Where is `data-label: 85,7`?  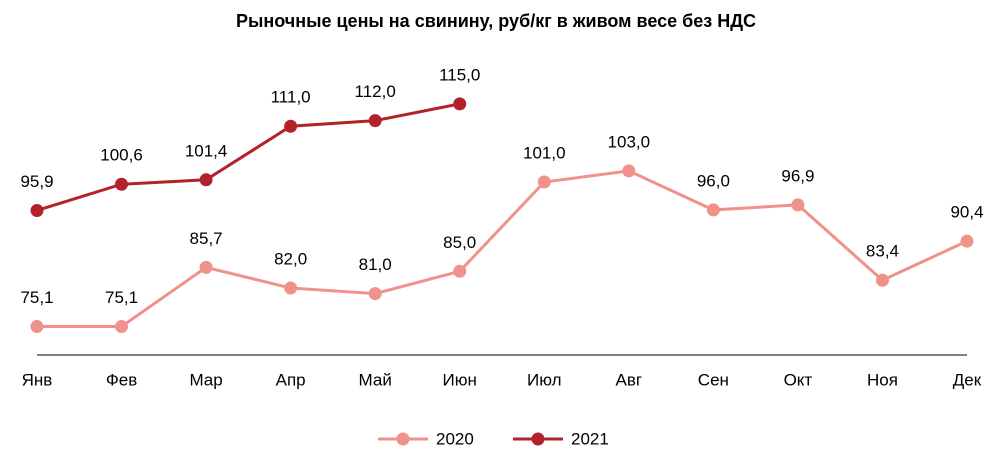 data-label: 85,7 is located at coordinates (206, 238).